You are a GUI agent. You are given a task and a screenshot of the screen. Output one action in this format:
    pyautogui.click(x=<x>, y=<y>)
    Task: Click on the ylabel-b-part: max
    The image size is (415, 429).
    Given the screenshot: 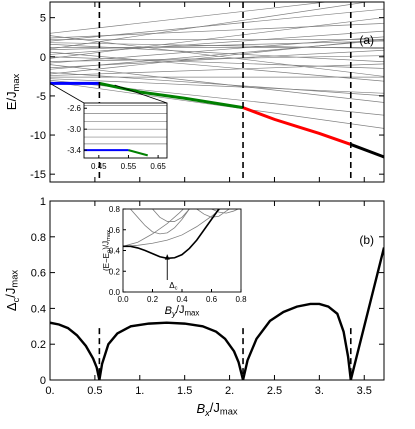 What is the action you would take?
    pyautogui.click(x=15, y=279)
    